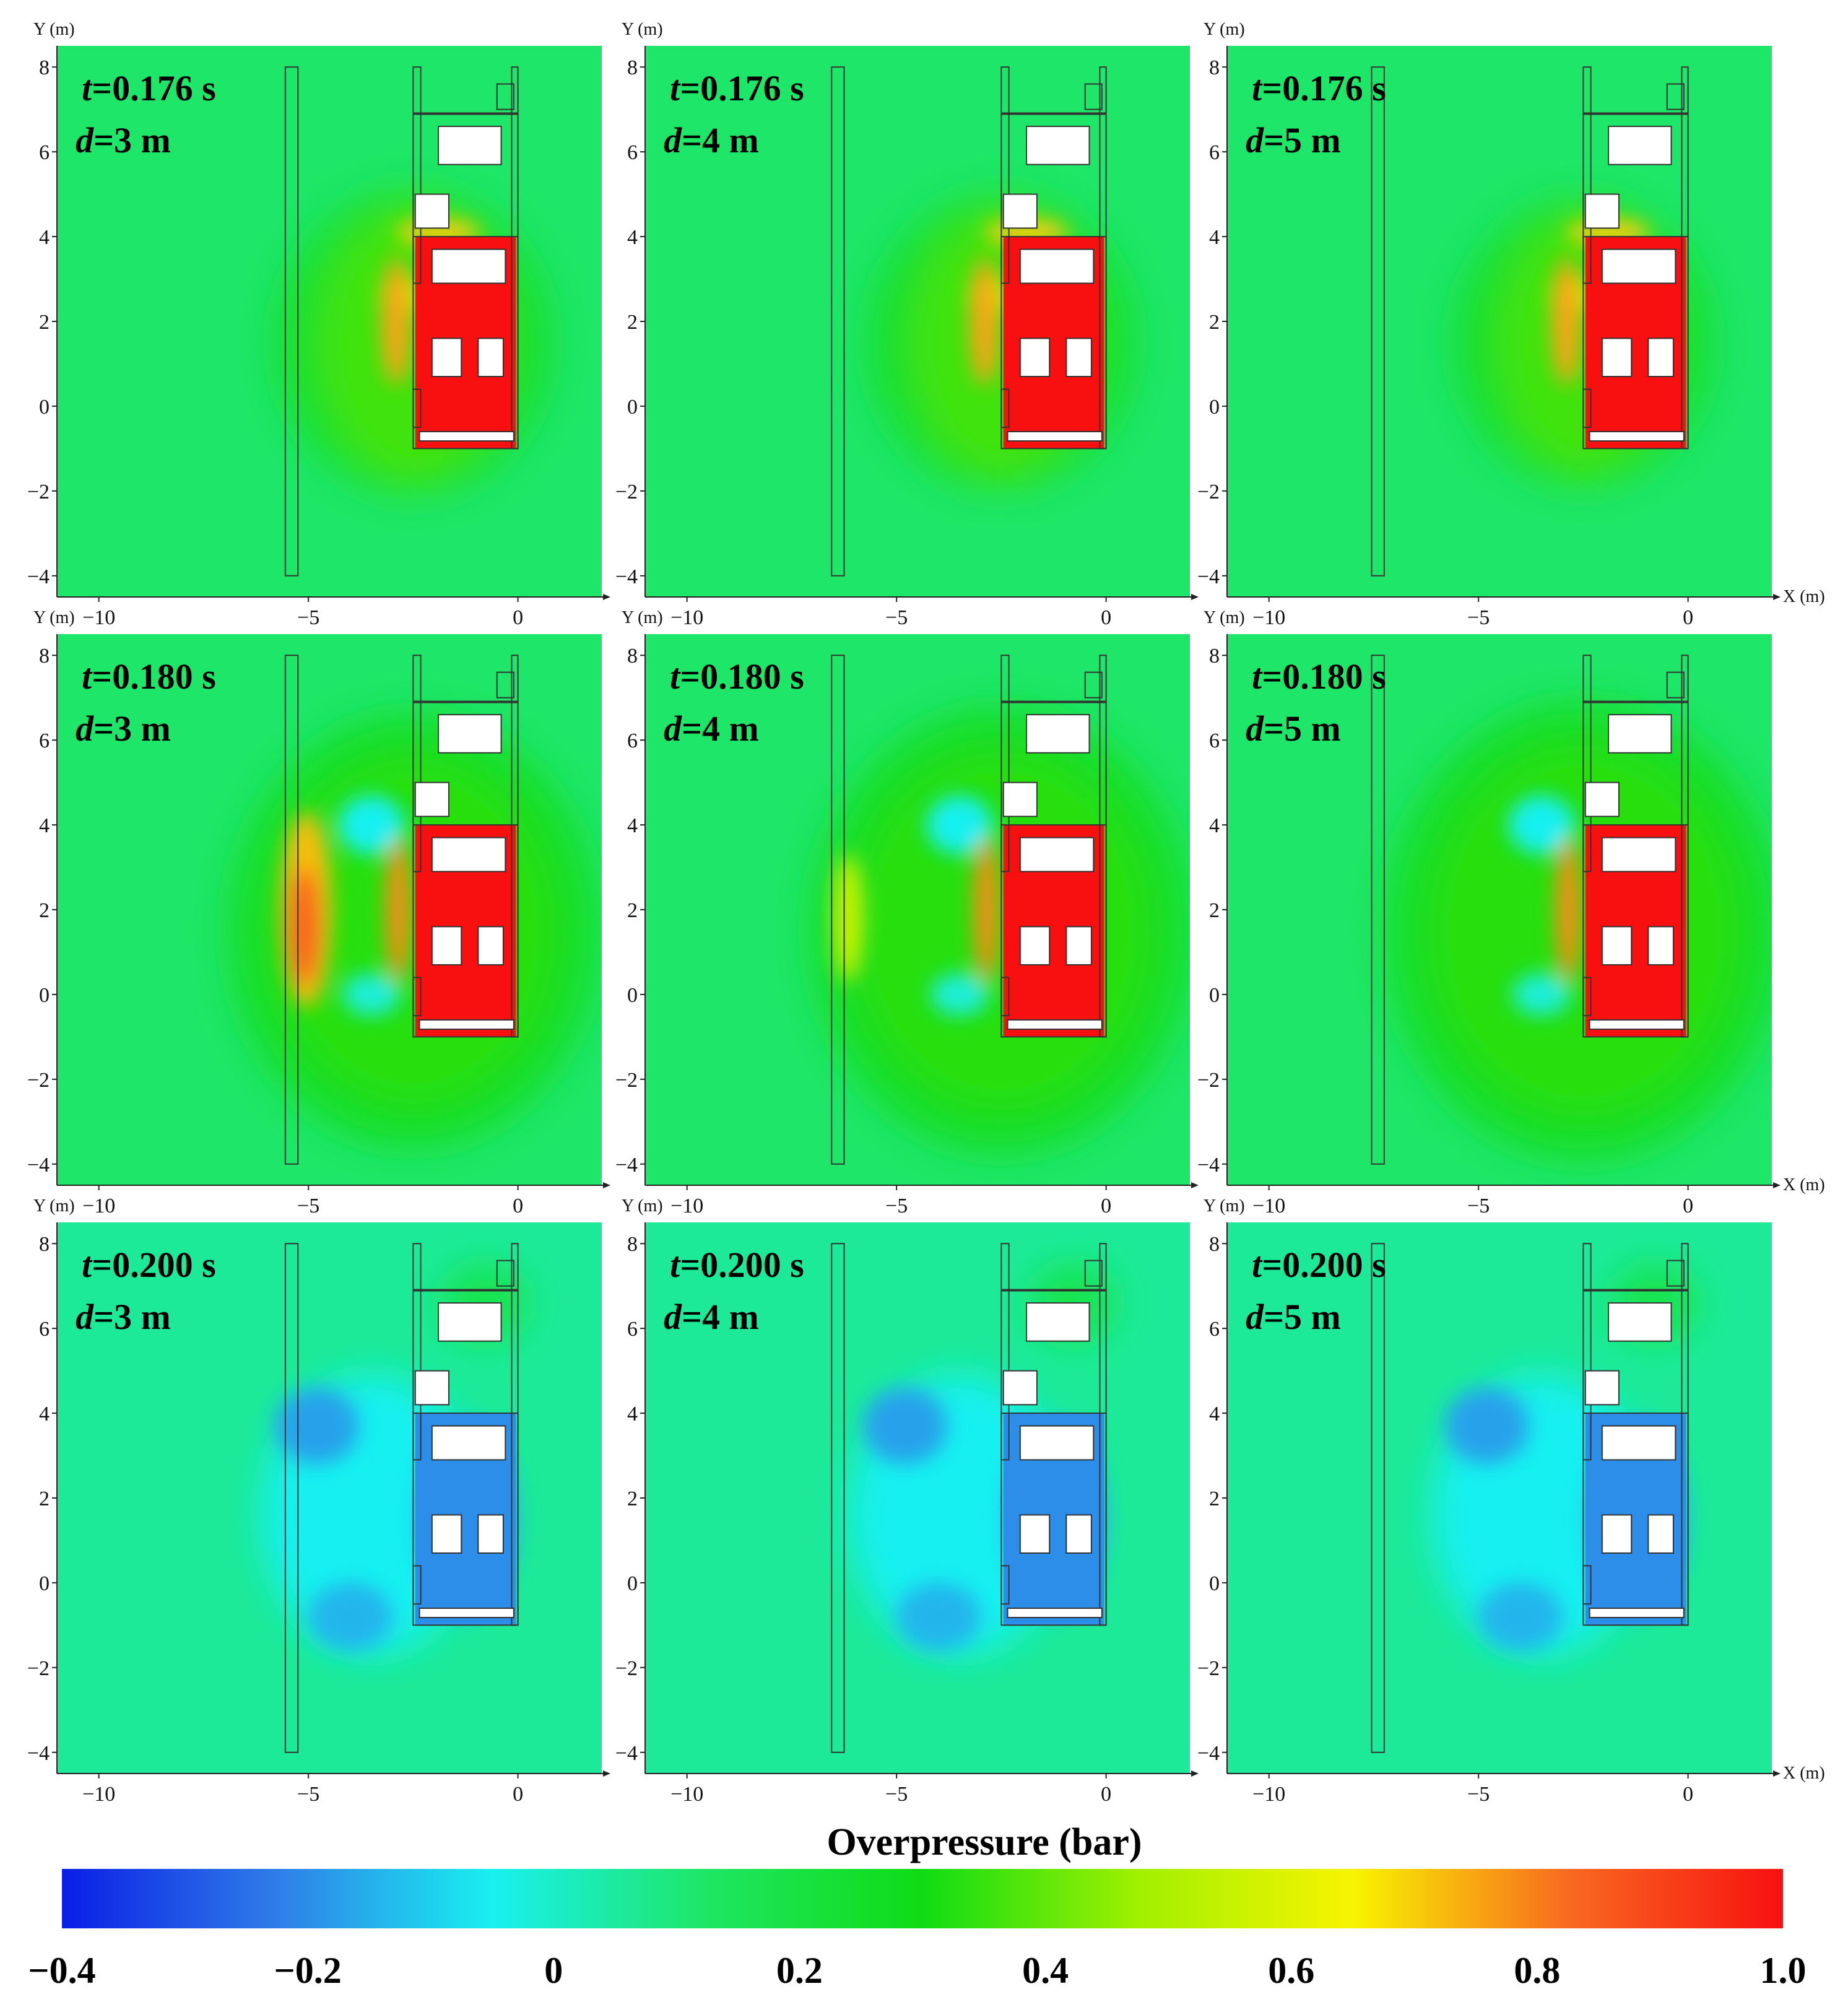 This screenshot has height=2007, width=1848. Describe the element at coordinates (922, 1898) in the screenshot. I see `colorbar-bar` at that location.